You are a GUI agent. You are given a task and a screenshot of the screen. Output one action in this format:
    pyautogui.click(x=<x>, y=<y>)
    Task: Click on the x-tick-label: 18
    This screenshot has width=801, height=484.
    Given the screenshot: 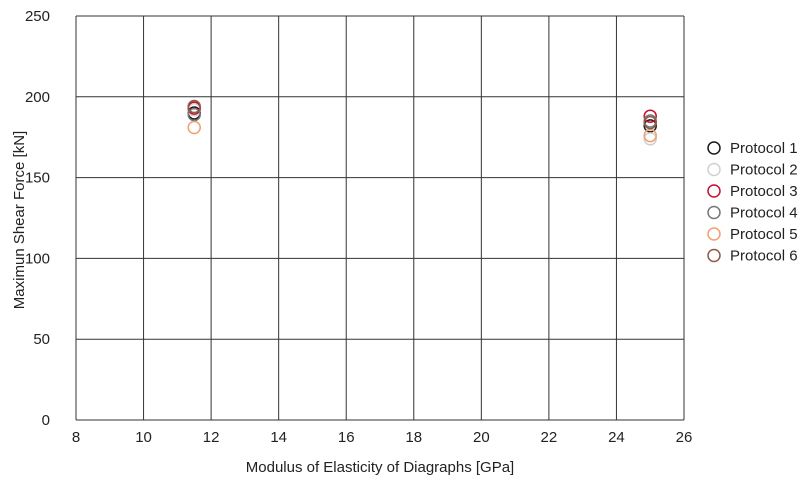 What is the action you would take?
    pyautogui.click(x=413, y=437)
    